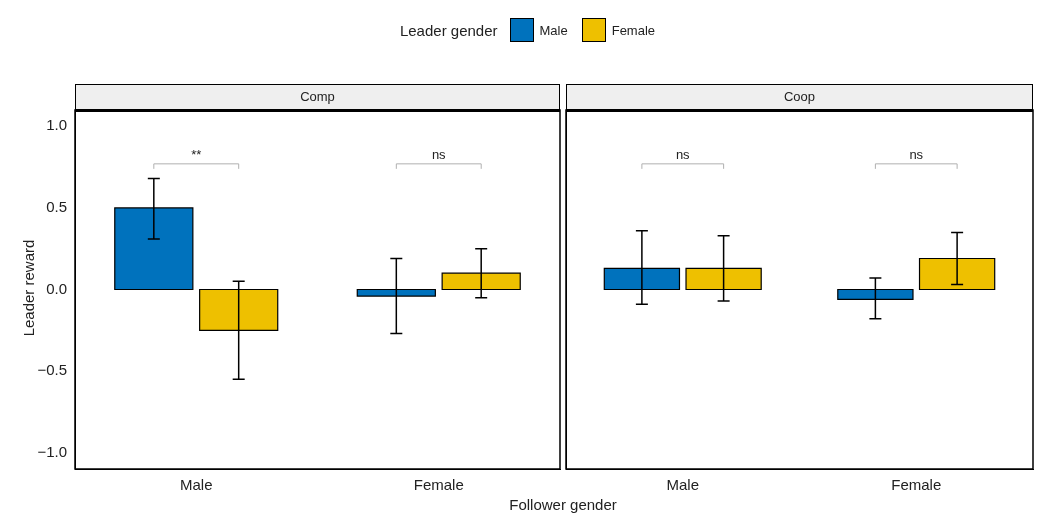 This screenshot has width=1045, height=517. Describe the element at coordinates (317, 98) in the screenshot. I see `panel-header: Comp` at that location.